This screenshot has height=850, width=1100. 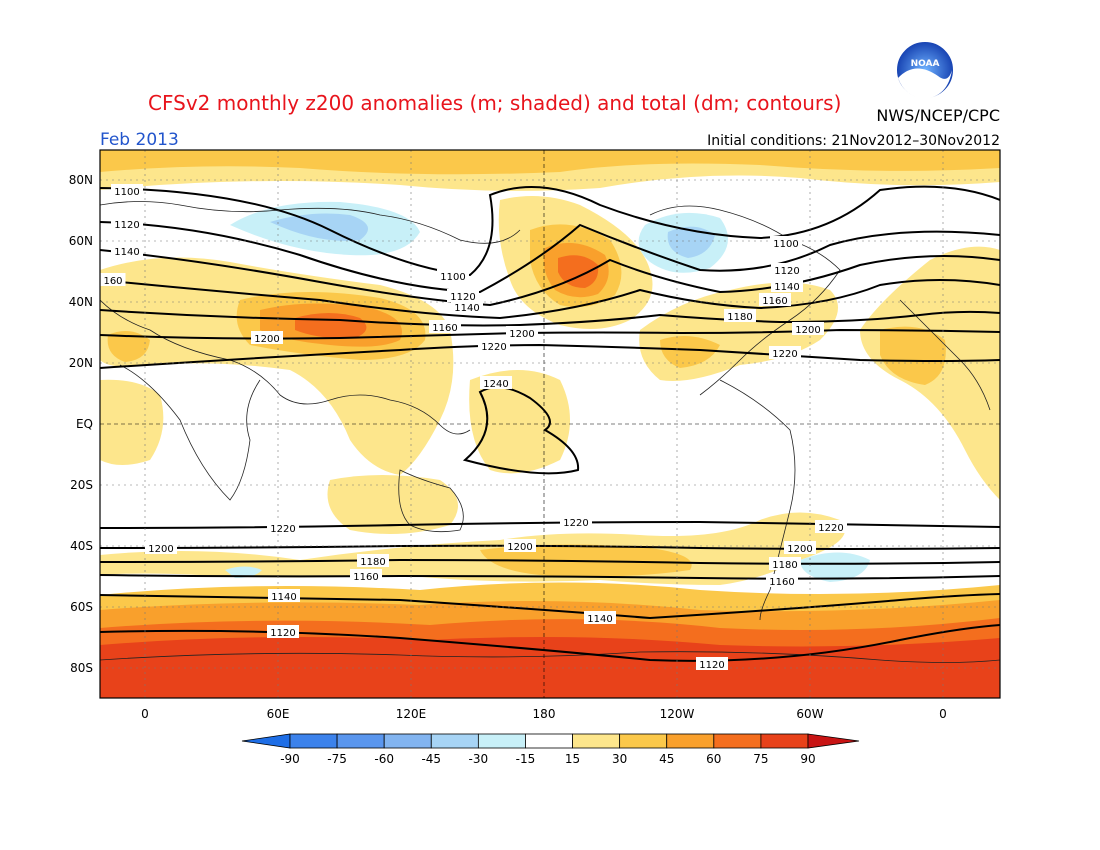 What do you see at coordinates (431, 759) in the screenshot?
I see `colorbar-label: -45` at bounding box center [431, 759].